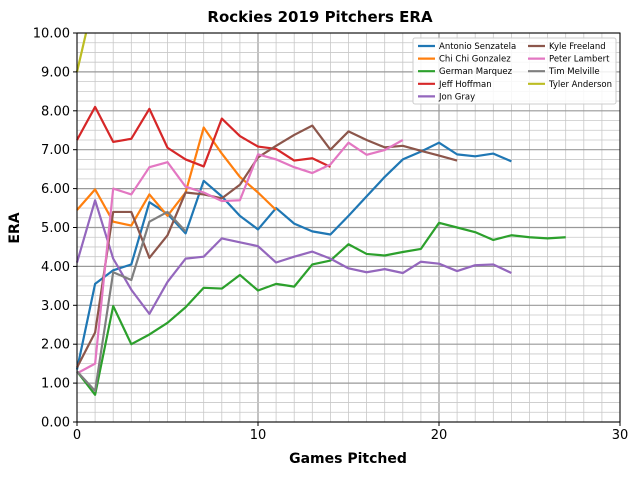 This screenshot has height=480, width=640. I want to click on series-line-tim-melville, so click(131, 301).